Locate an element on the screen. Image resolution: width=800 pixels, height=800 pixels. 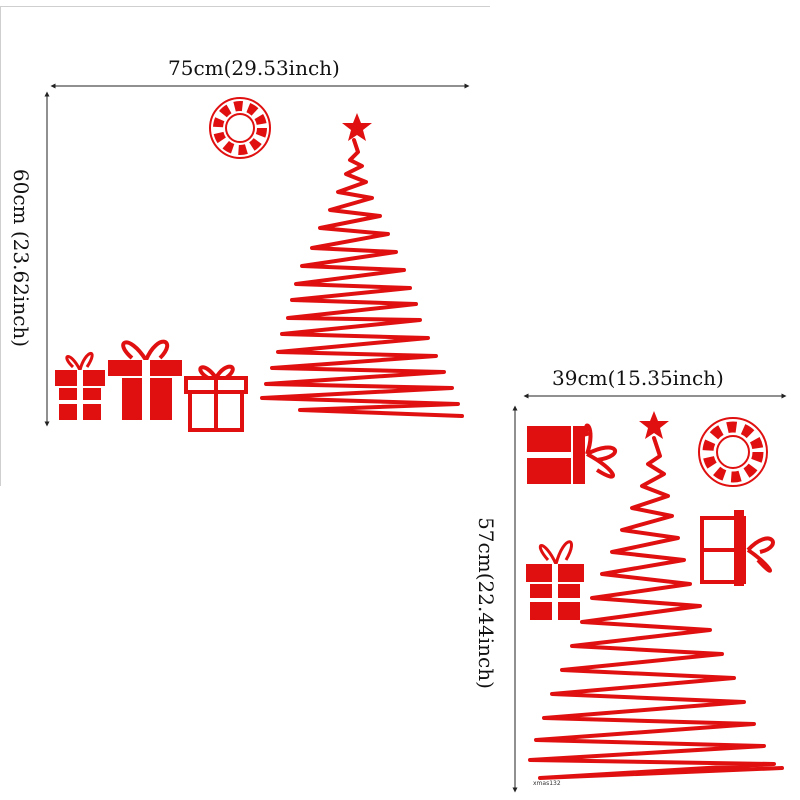
panel-a-border-left is located at coordinates (0, 246).